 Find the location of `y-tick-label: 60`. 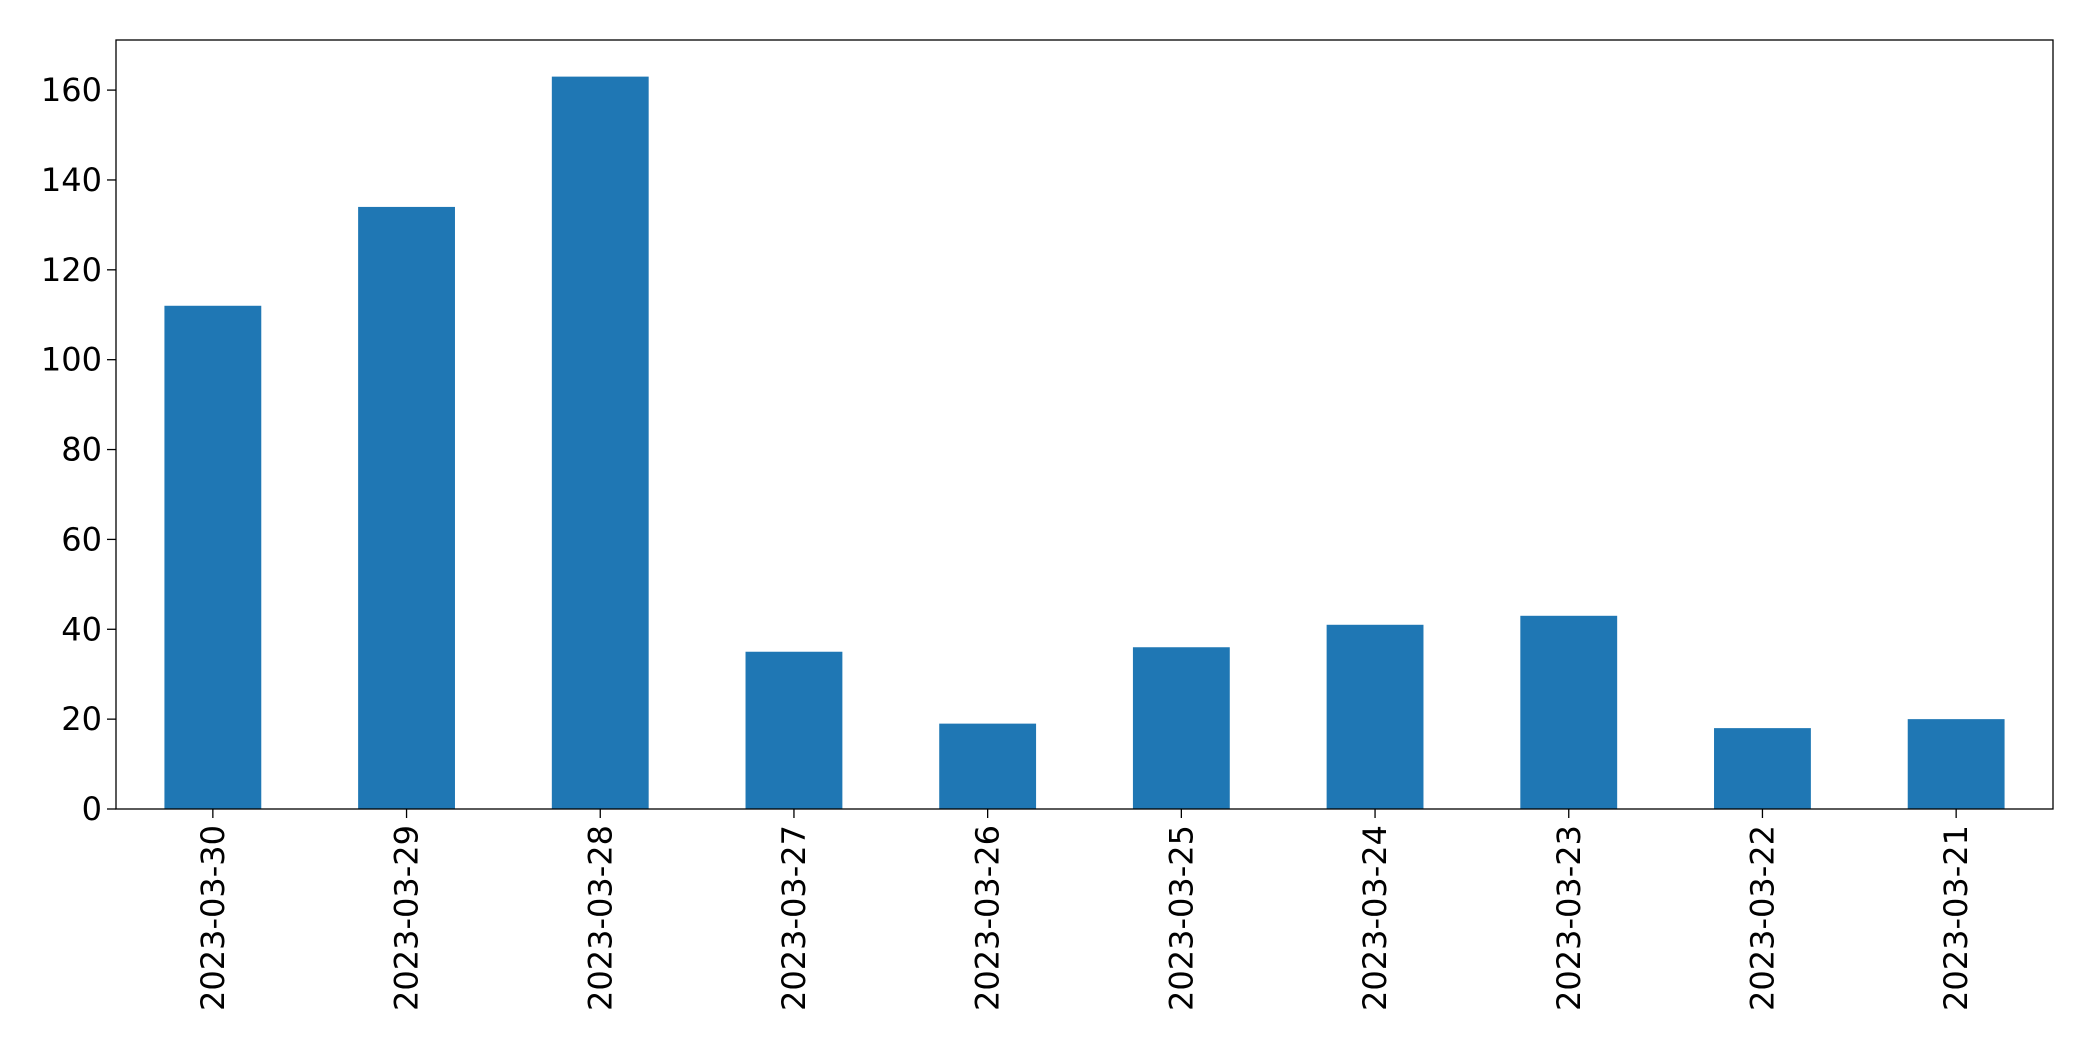

y-tick-label: 60 is located at coordinates (81, 539).